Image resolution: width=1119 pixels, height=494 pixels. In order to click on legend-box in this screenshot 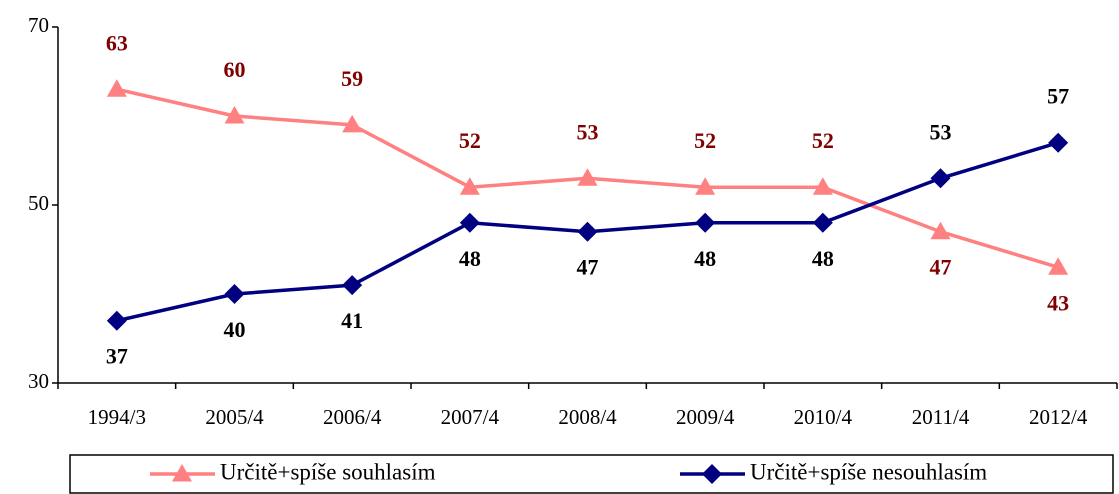, I will do `click(591, 474)`.